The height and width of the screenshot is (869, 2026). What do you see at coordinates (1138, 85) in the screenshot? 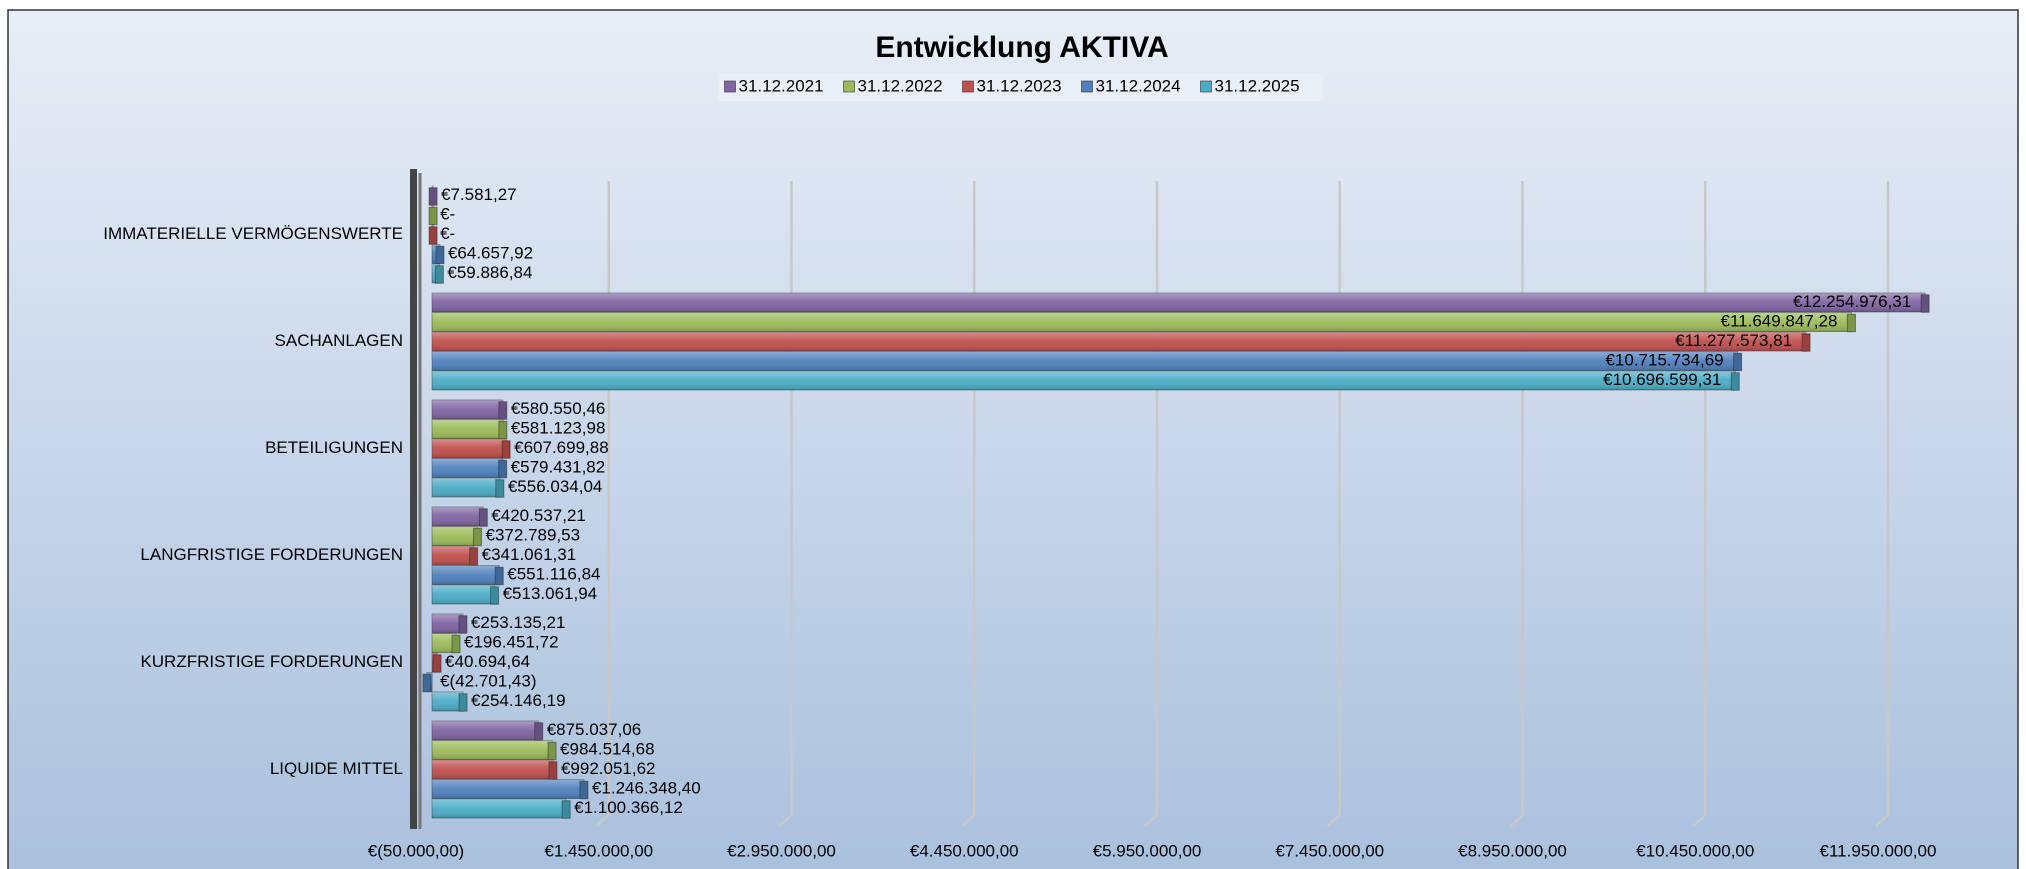
I see `legend-label: 31.12.2024` at bounding box center [1138, 85].